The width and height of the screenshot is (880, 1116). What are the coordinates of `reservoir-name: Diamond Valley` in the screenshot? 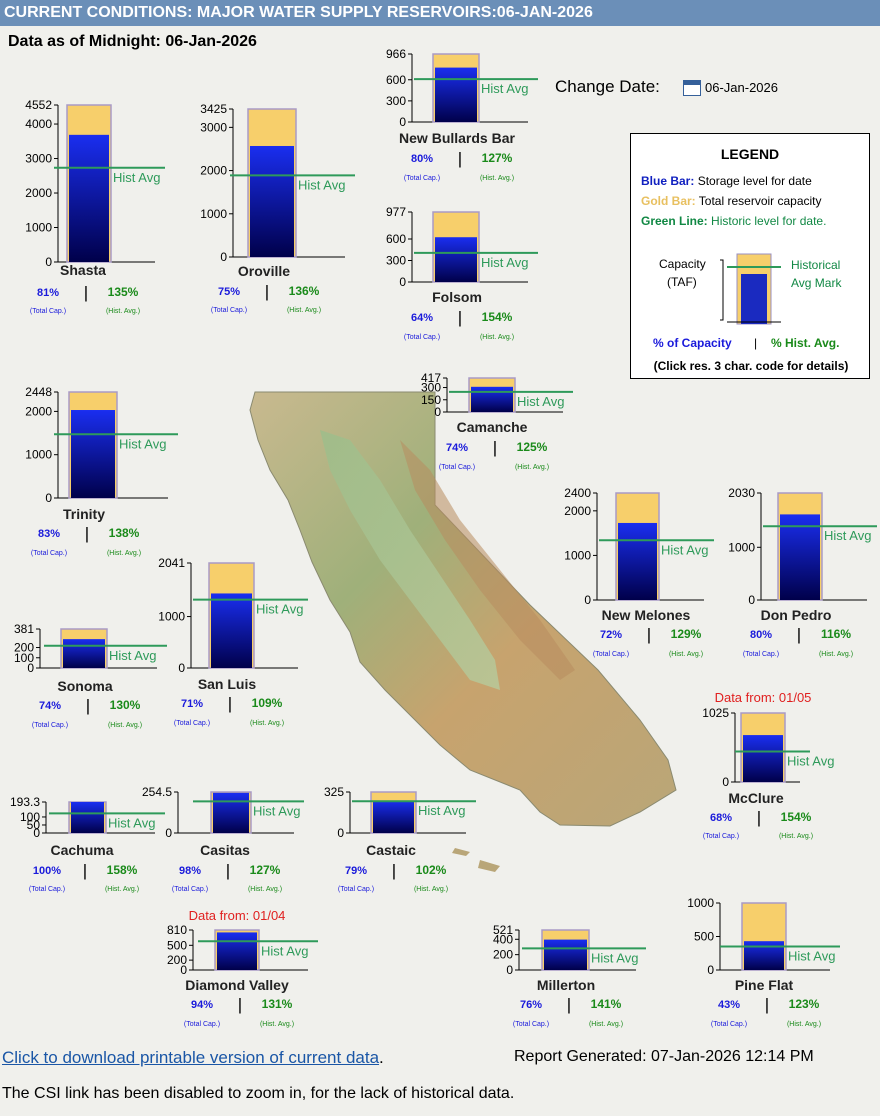 It's located at (237, 985).